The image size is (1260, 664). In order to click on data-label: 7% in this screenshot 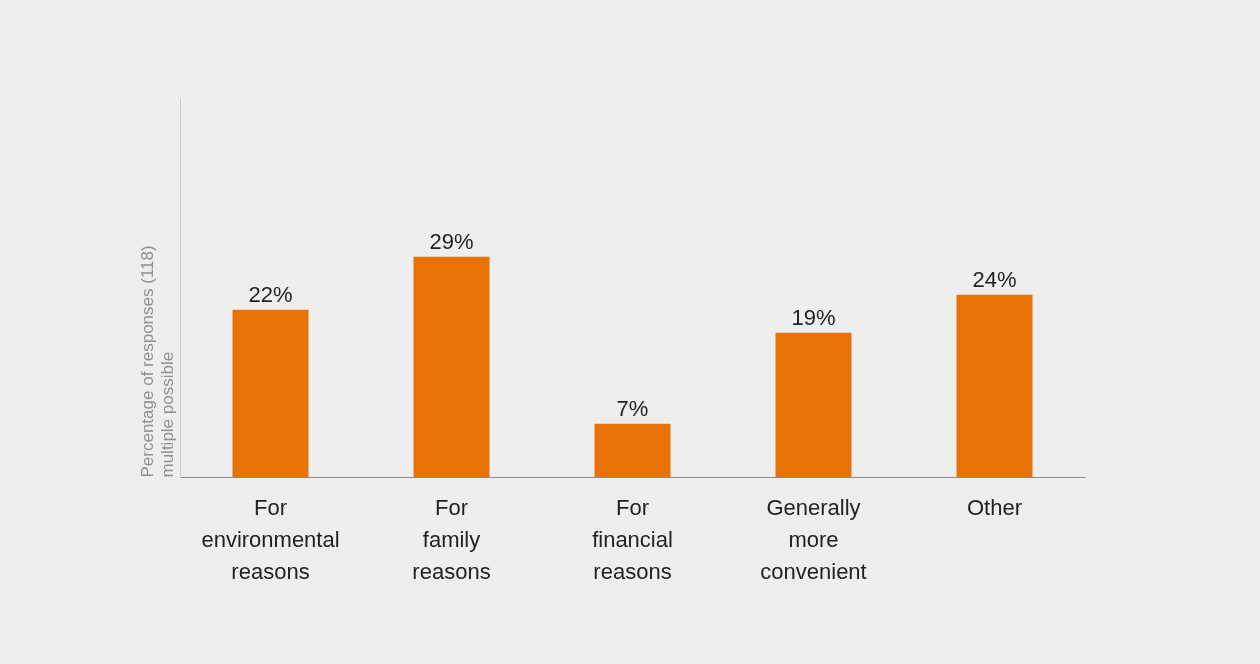, I will do `click(632, 408)`.